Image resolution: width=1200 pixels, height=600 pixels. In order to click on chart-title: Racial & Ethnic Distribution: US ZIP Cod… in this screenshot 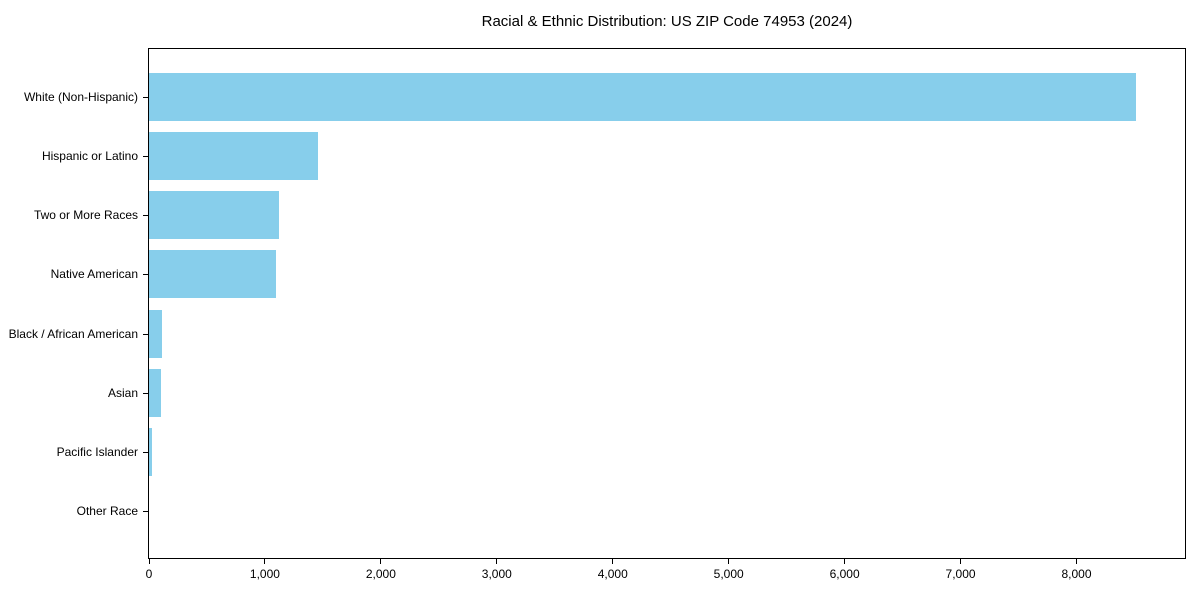, I will do `click(667, 21)`.